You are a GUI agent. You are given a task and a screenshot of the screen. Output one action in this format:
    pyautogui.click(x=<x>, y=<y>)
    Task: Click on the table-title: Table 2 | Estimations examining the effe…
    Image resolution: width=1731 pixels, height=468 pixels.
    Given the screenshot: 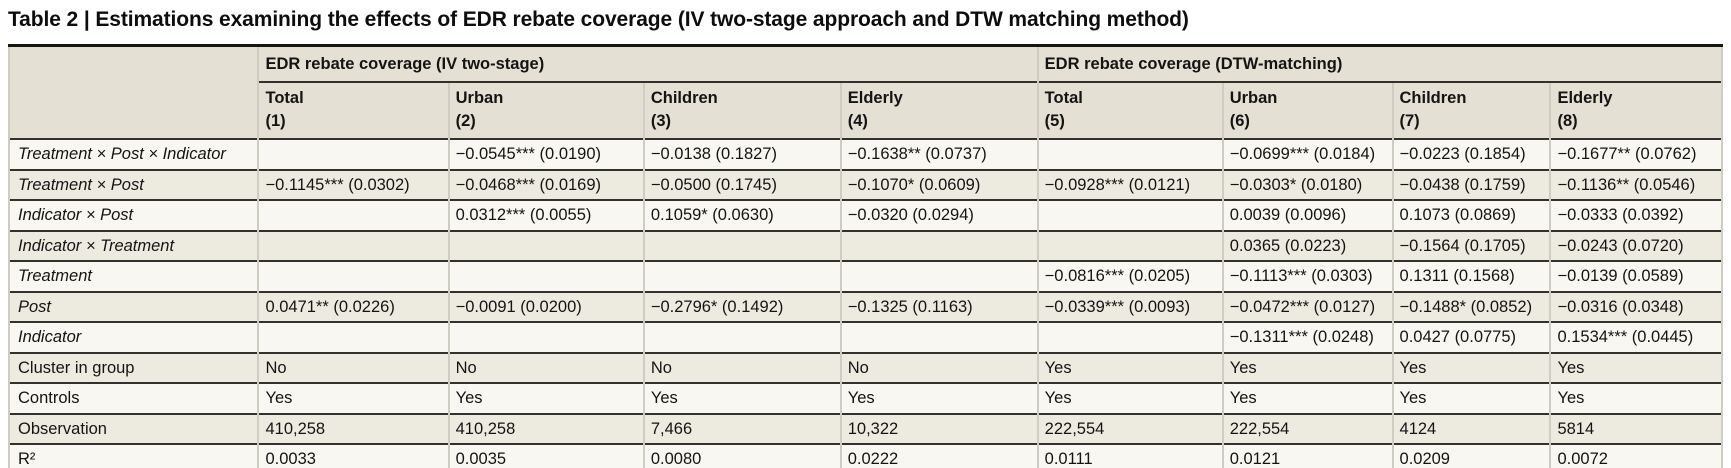 What is the action you would take?
    pyautogui.click(x=598, y=19)
    